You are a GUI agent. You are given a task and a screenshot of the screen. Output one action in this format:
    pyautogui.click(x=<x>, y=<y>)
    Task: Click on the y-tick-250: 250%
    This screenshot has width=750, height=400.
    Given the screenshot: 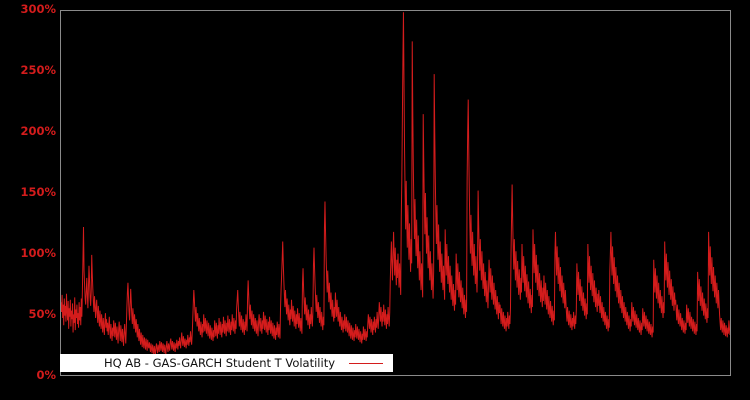 What is the action you would take?
    pyautogui.click(x=38, y=70)
    